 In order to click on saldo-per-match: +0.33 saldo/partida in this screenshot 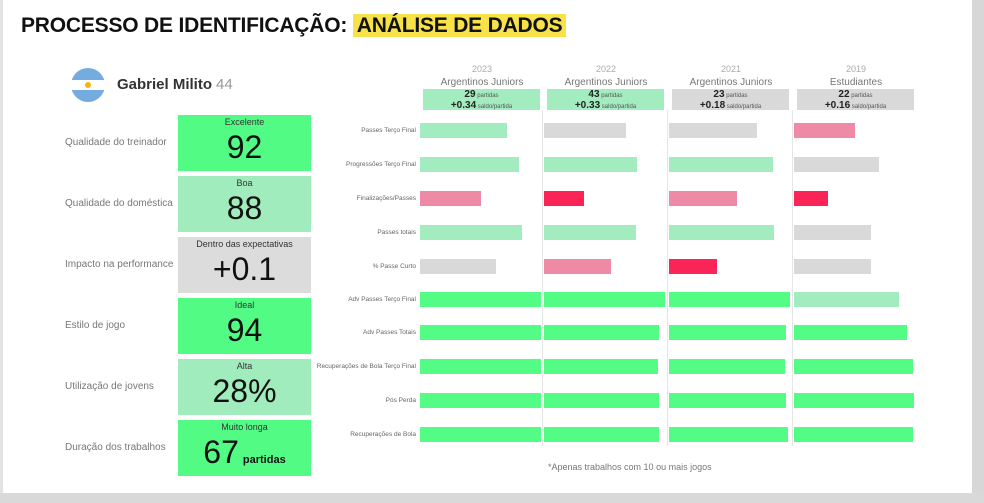, I will do `click(605, 105)`.